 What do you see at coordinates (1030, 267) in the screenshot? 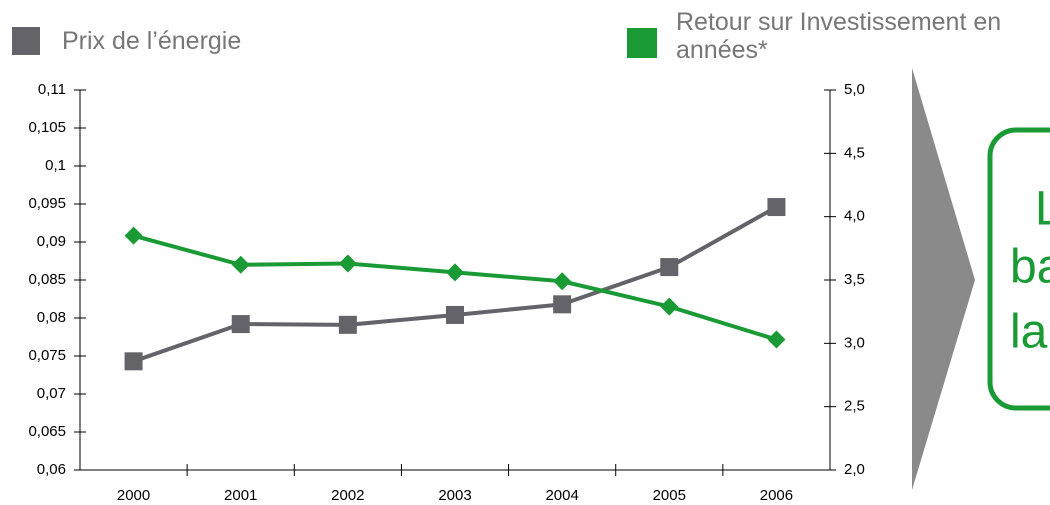
I see `callout-text: ba` at bounding box center [1030, 267].